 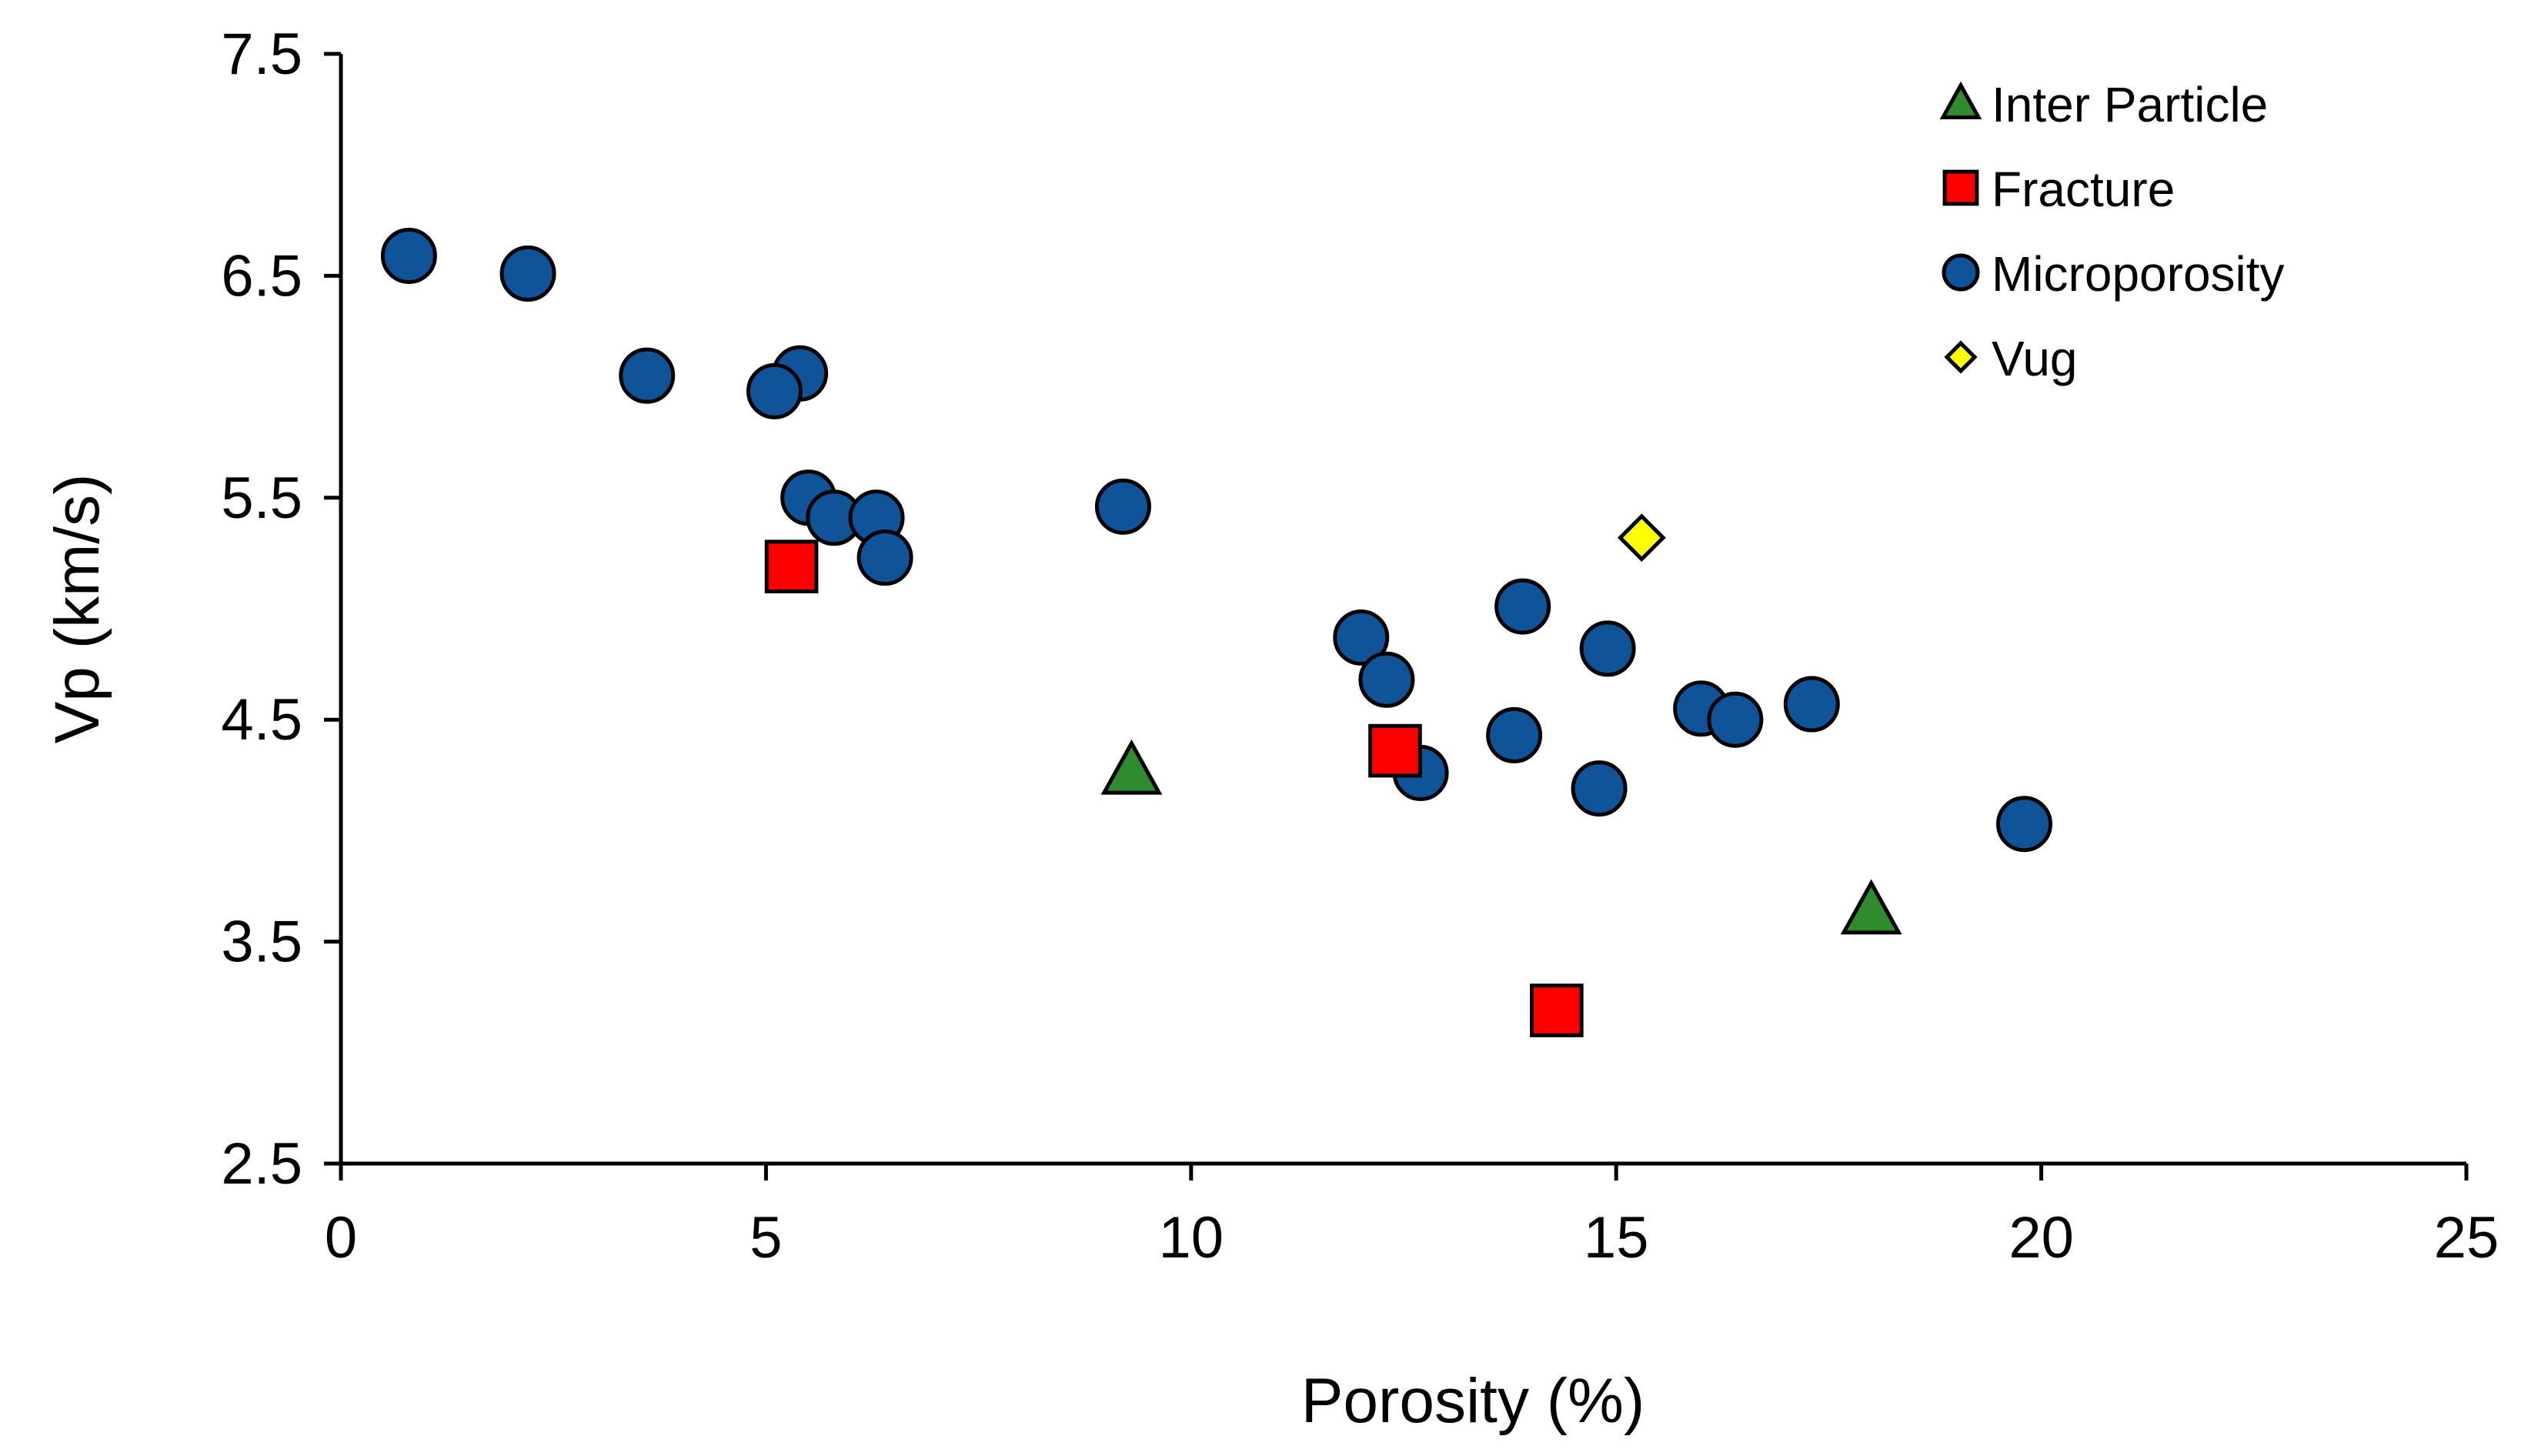 I want to click on legend-item-microporosity: Microporosity, so click(x=2113, y=274).